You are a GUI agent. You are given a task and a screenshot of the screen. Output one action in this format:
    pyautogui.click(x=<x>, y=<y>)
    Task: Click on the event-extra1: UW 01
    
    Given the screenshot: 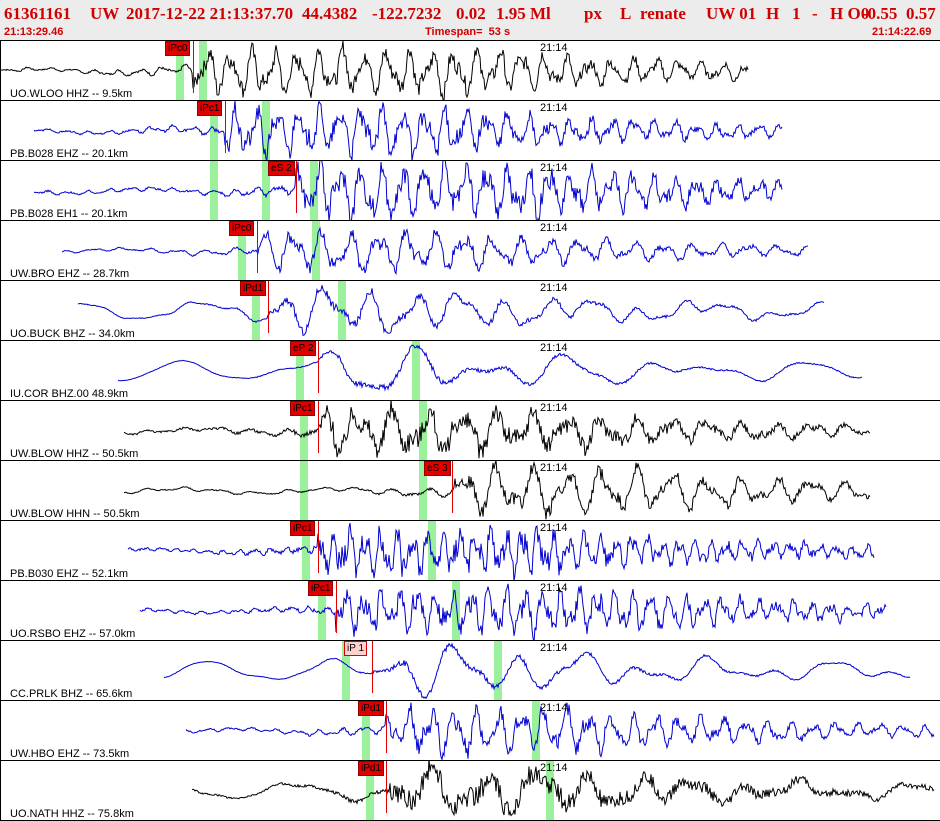 What is the action you would take?
    pyautogui.click(x=731, y=13)
    